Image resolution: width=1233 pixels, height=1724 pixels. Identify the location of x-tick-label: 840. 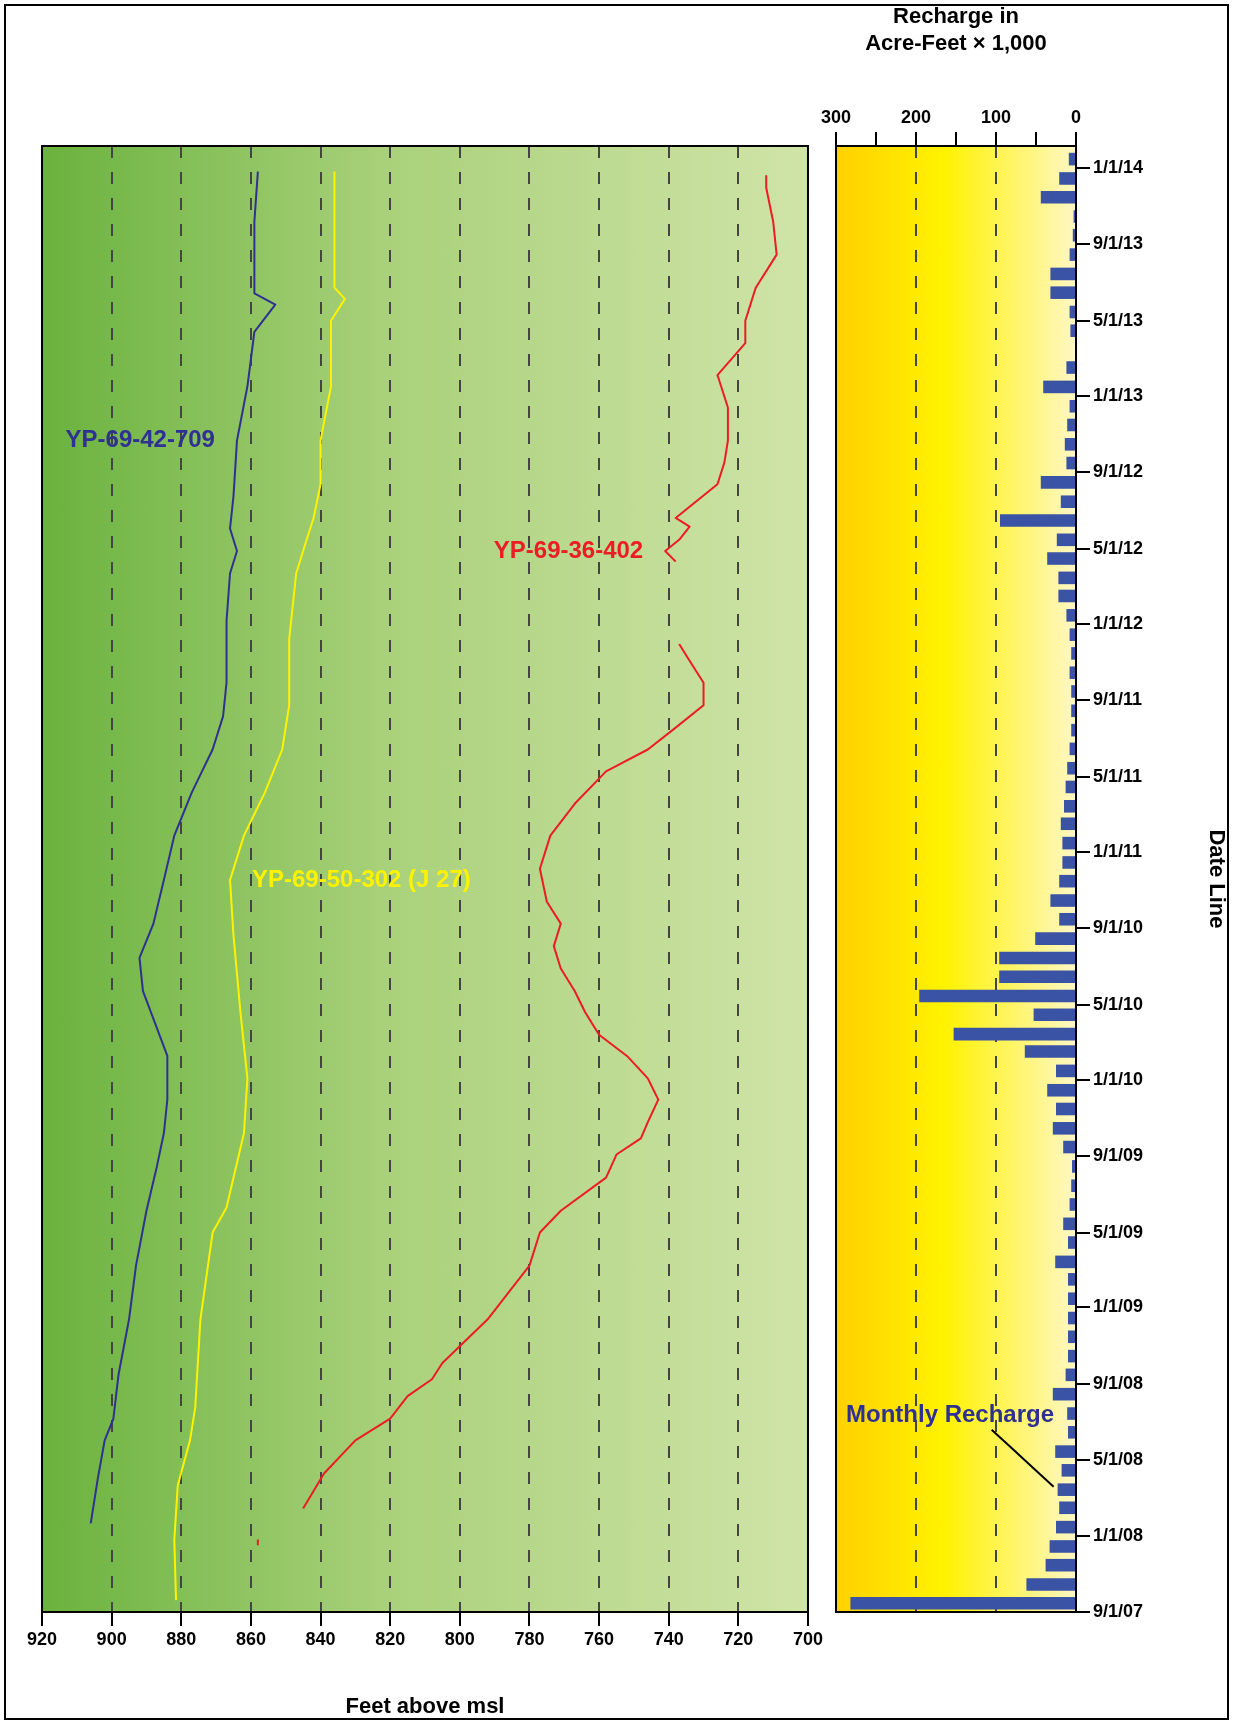
(320, 1638).